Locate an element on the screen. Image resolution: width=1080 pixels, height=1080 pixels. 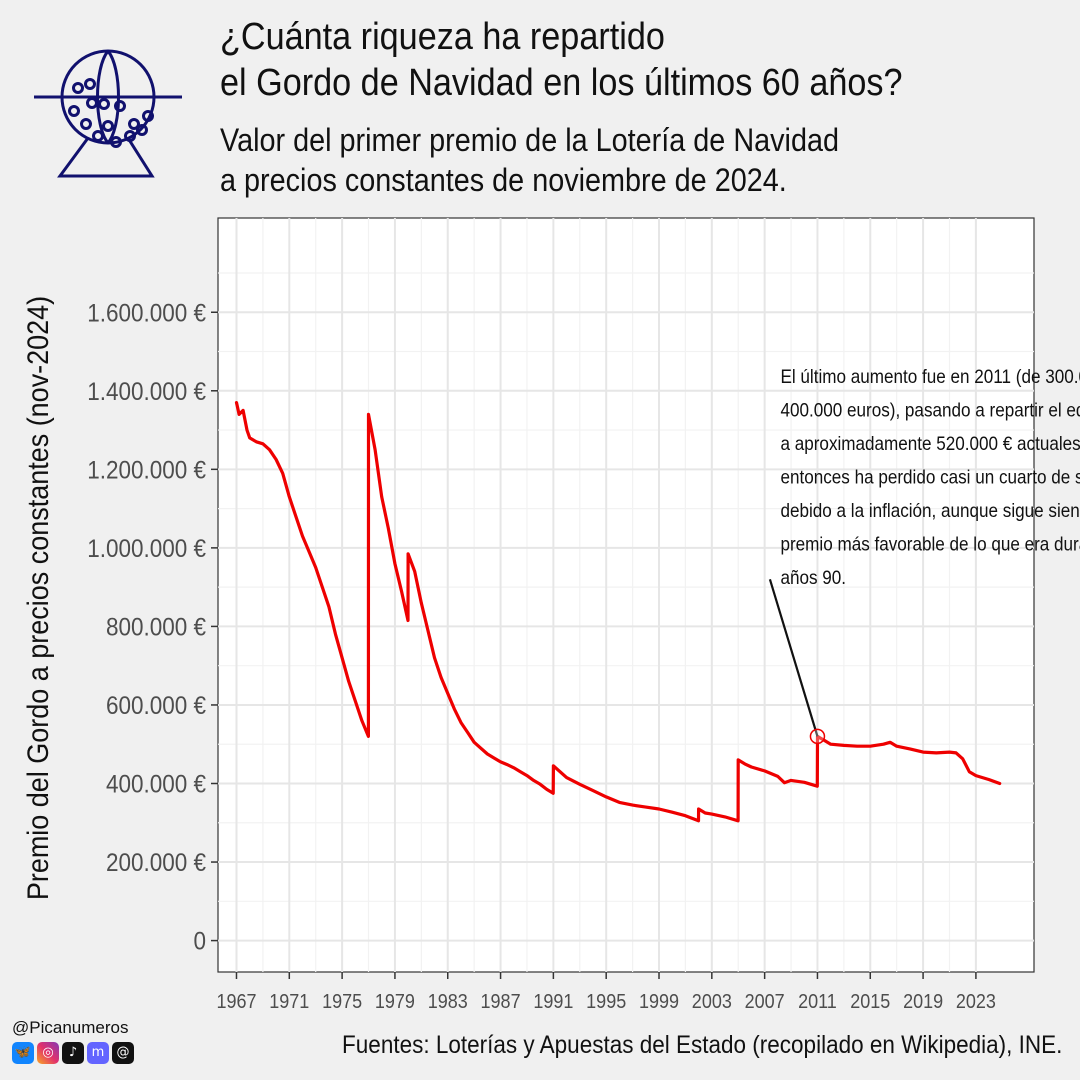
social-icons: 🦋 ◎ ♪ m @ is located at coordinates (73, 1053).